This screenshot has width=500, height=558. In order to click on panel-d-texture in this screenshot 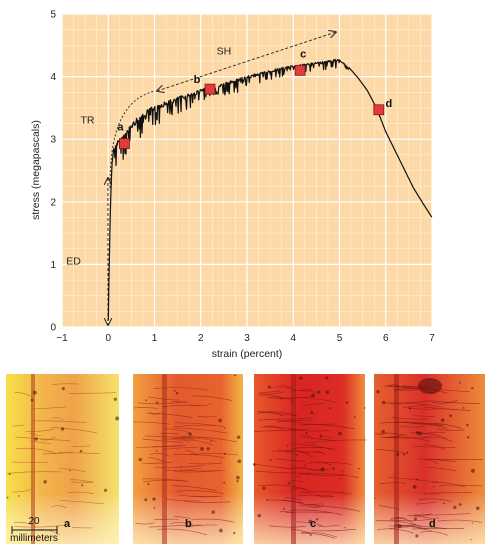, I will do `click(428, 461)`.